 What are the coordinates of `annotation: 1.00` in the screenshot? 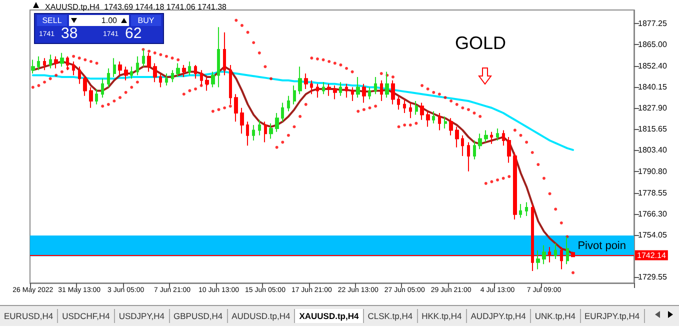 It's located at (108, 20).